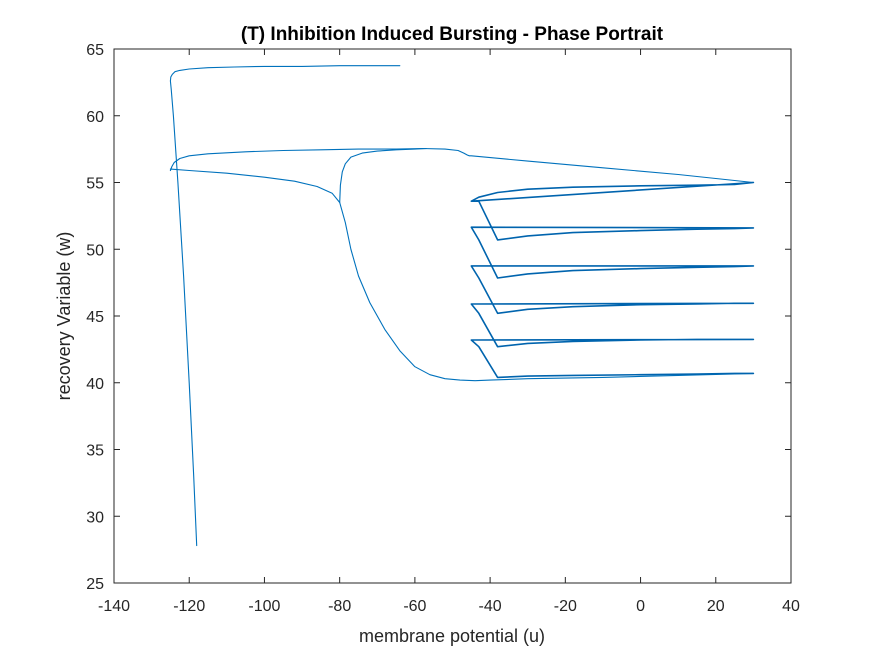 The image size is (875, 661). Describe the element at coordinates (339, 606) in the screenshot. I see `x-tick-label: -80` at that location.